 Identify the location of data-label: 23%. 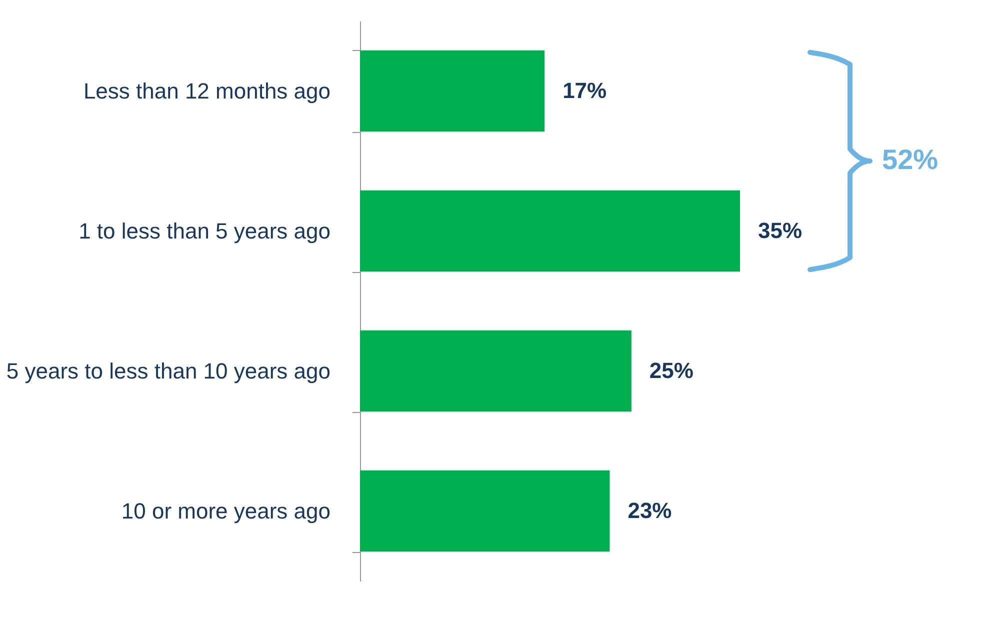
(650, 510).